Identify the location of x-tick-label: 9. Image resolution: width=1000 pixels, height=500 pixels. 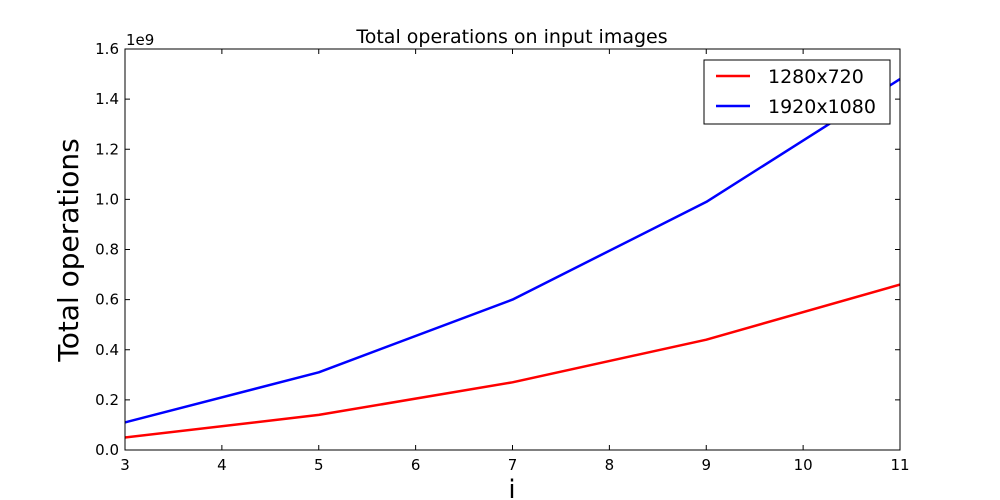
(706, 465).